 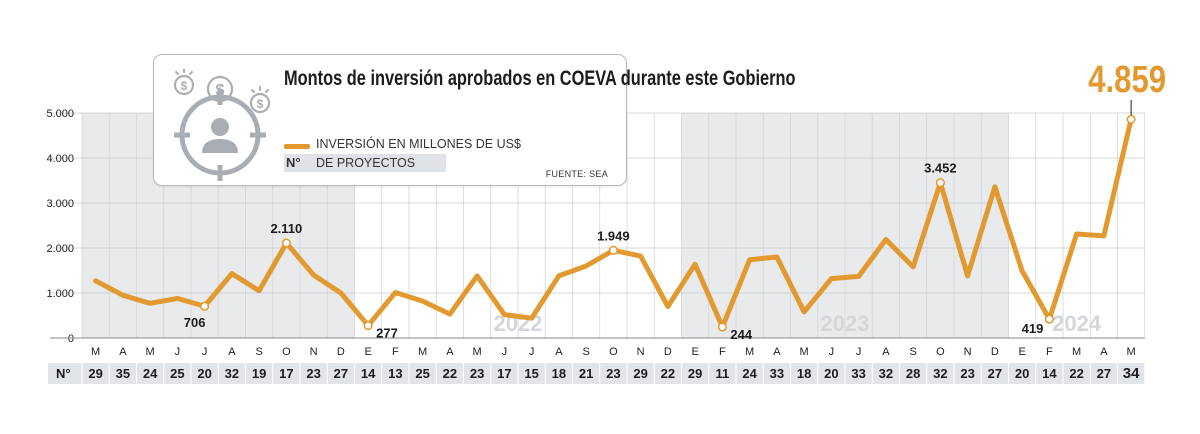 What do you see at coordinates (596, 373) in the screenshot?
I see `projects-row` at bounding box center [596, 373].